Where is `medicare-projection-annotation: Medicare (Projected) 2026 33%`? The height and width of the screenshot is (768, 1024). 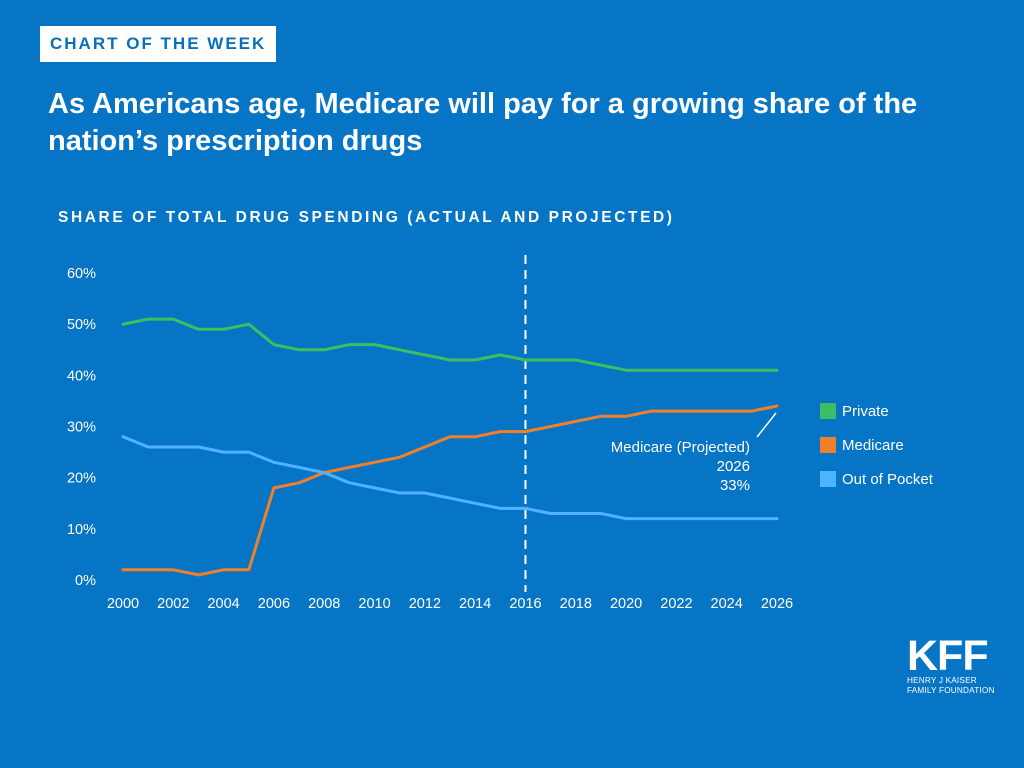
medicare-projection-annotation: Medicare (Projected) 2026 33% is located at coordinates (655, 466).